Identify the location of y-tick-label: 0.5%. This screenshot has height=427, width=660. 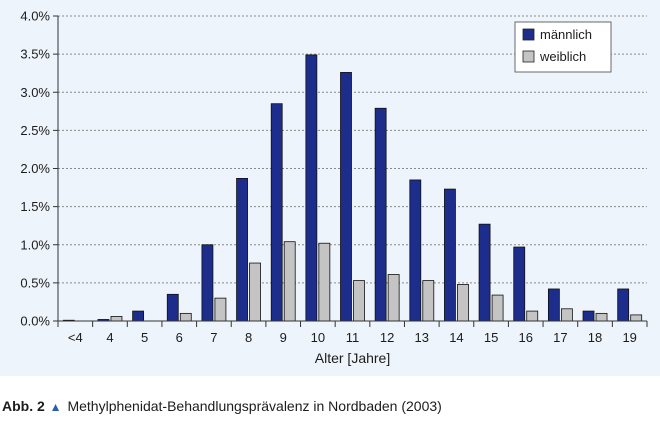
(35, 282).